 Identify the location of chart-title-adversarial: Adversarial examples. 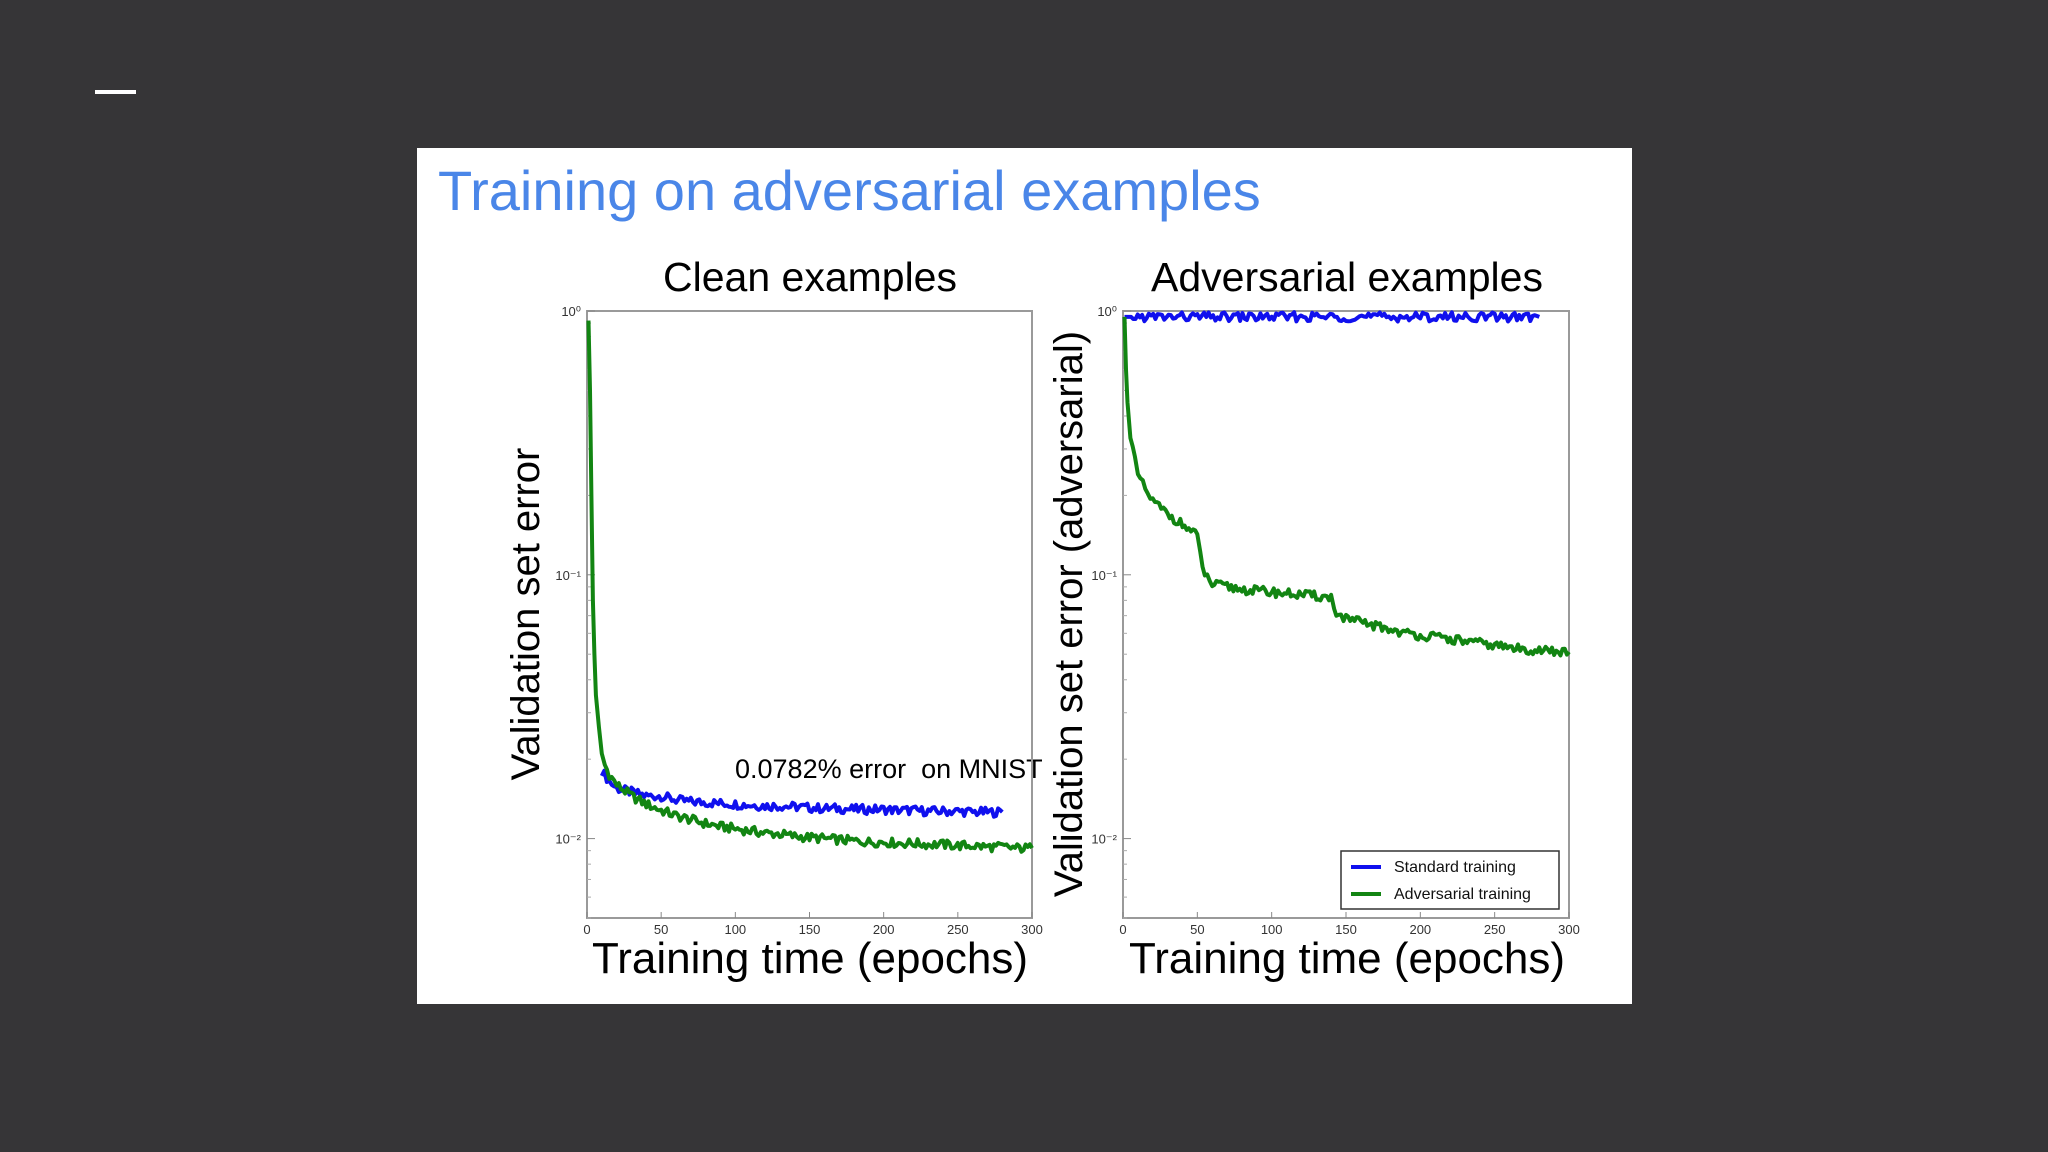
(1347, 277).